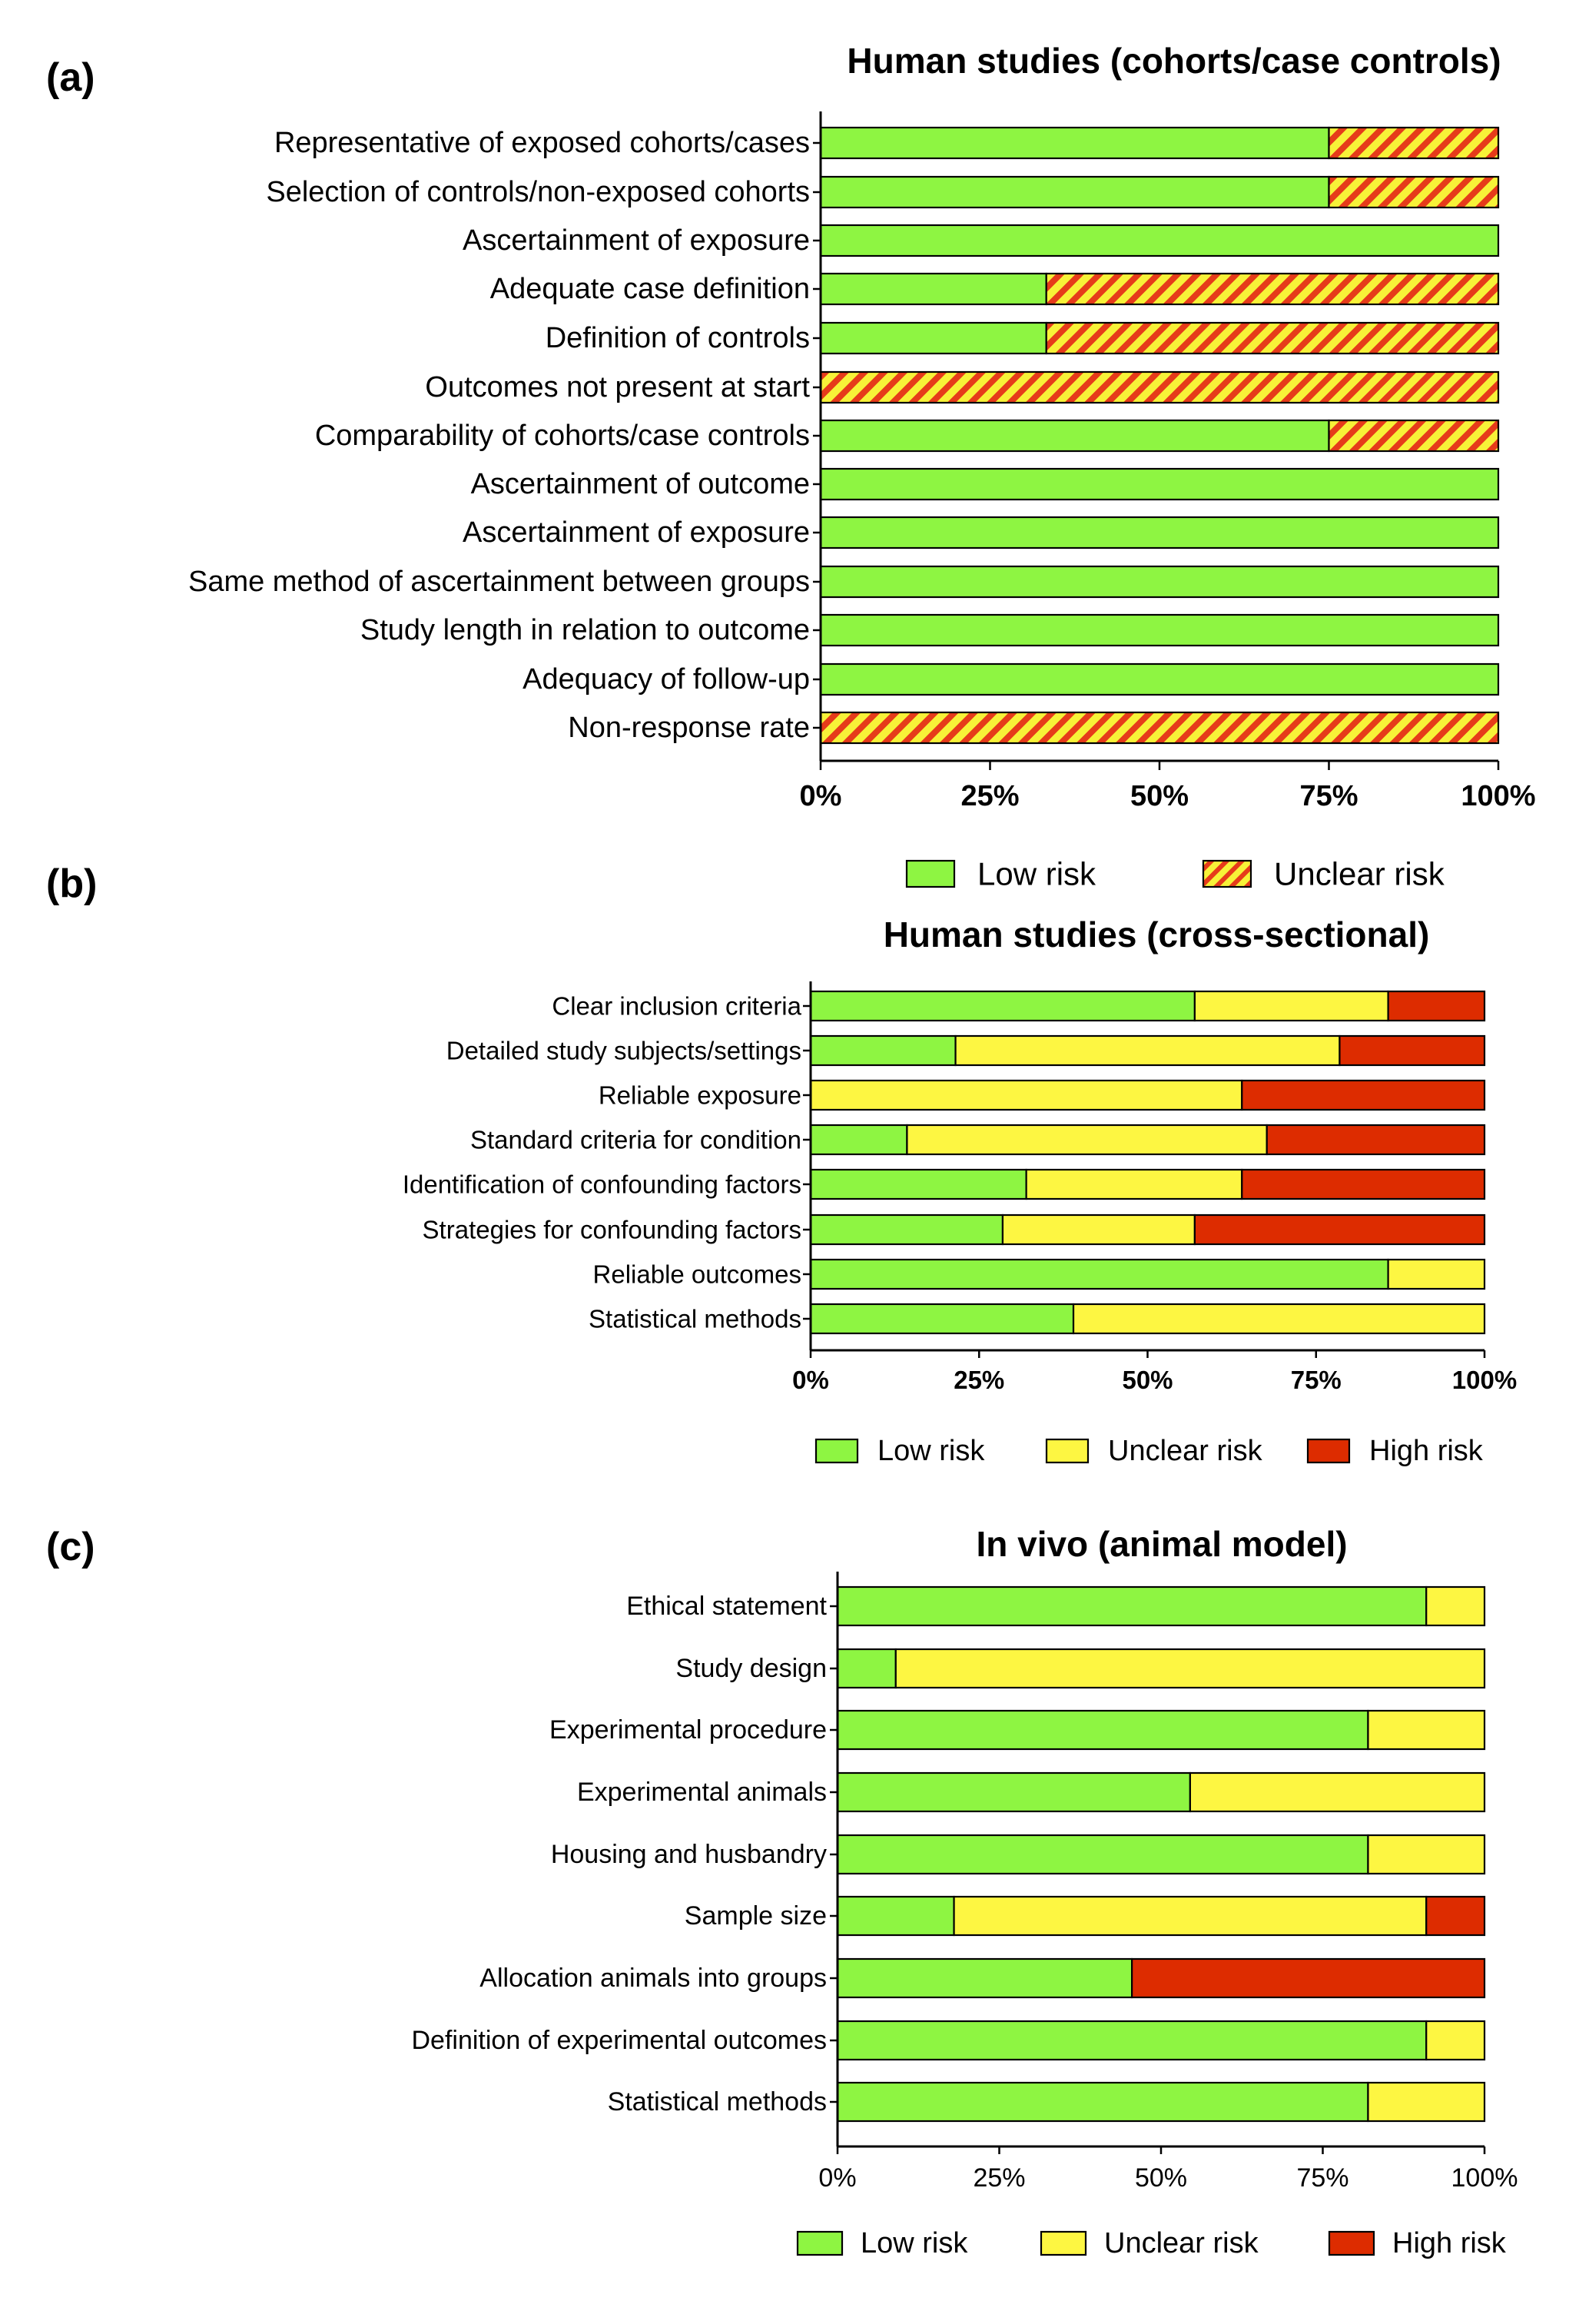  What do you see at coordinates (602, 1184) in the screenshot?
I see `category-label: Identification of confounding factors` at bounding box center [602, 1184].